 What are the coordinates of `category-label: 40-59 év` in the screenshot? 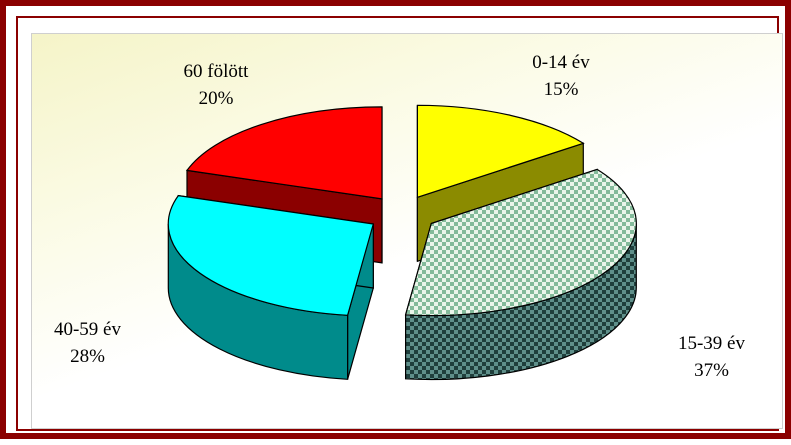 It's located at (87, 329).